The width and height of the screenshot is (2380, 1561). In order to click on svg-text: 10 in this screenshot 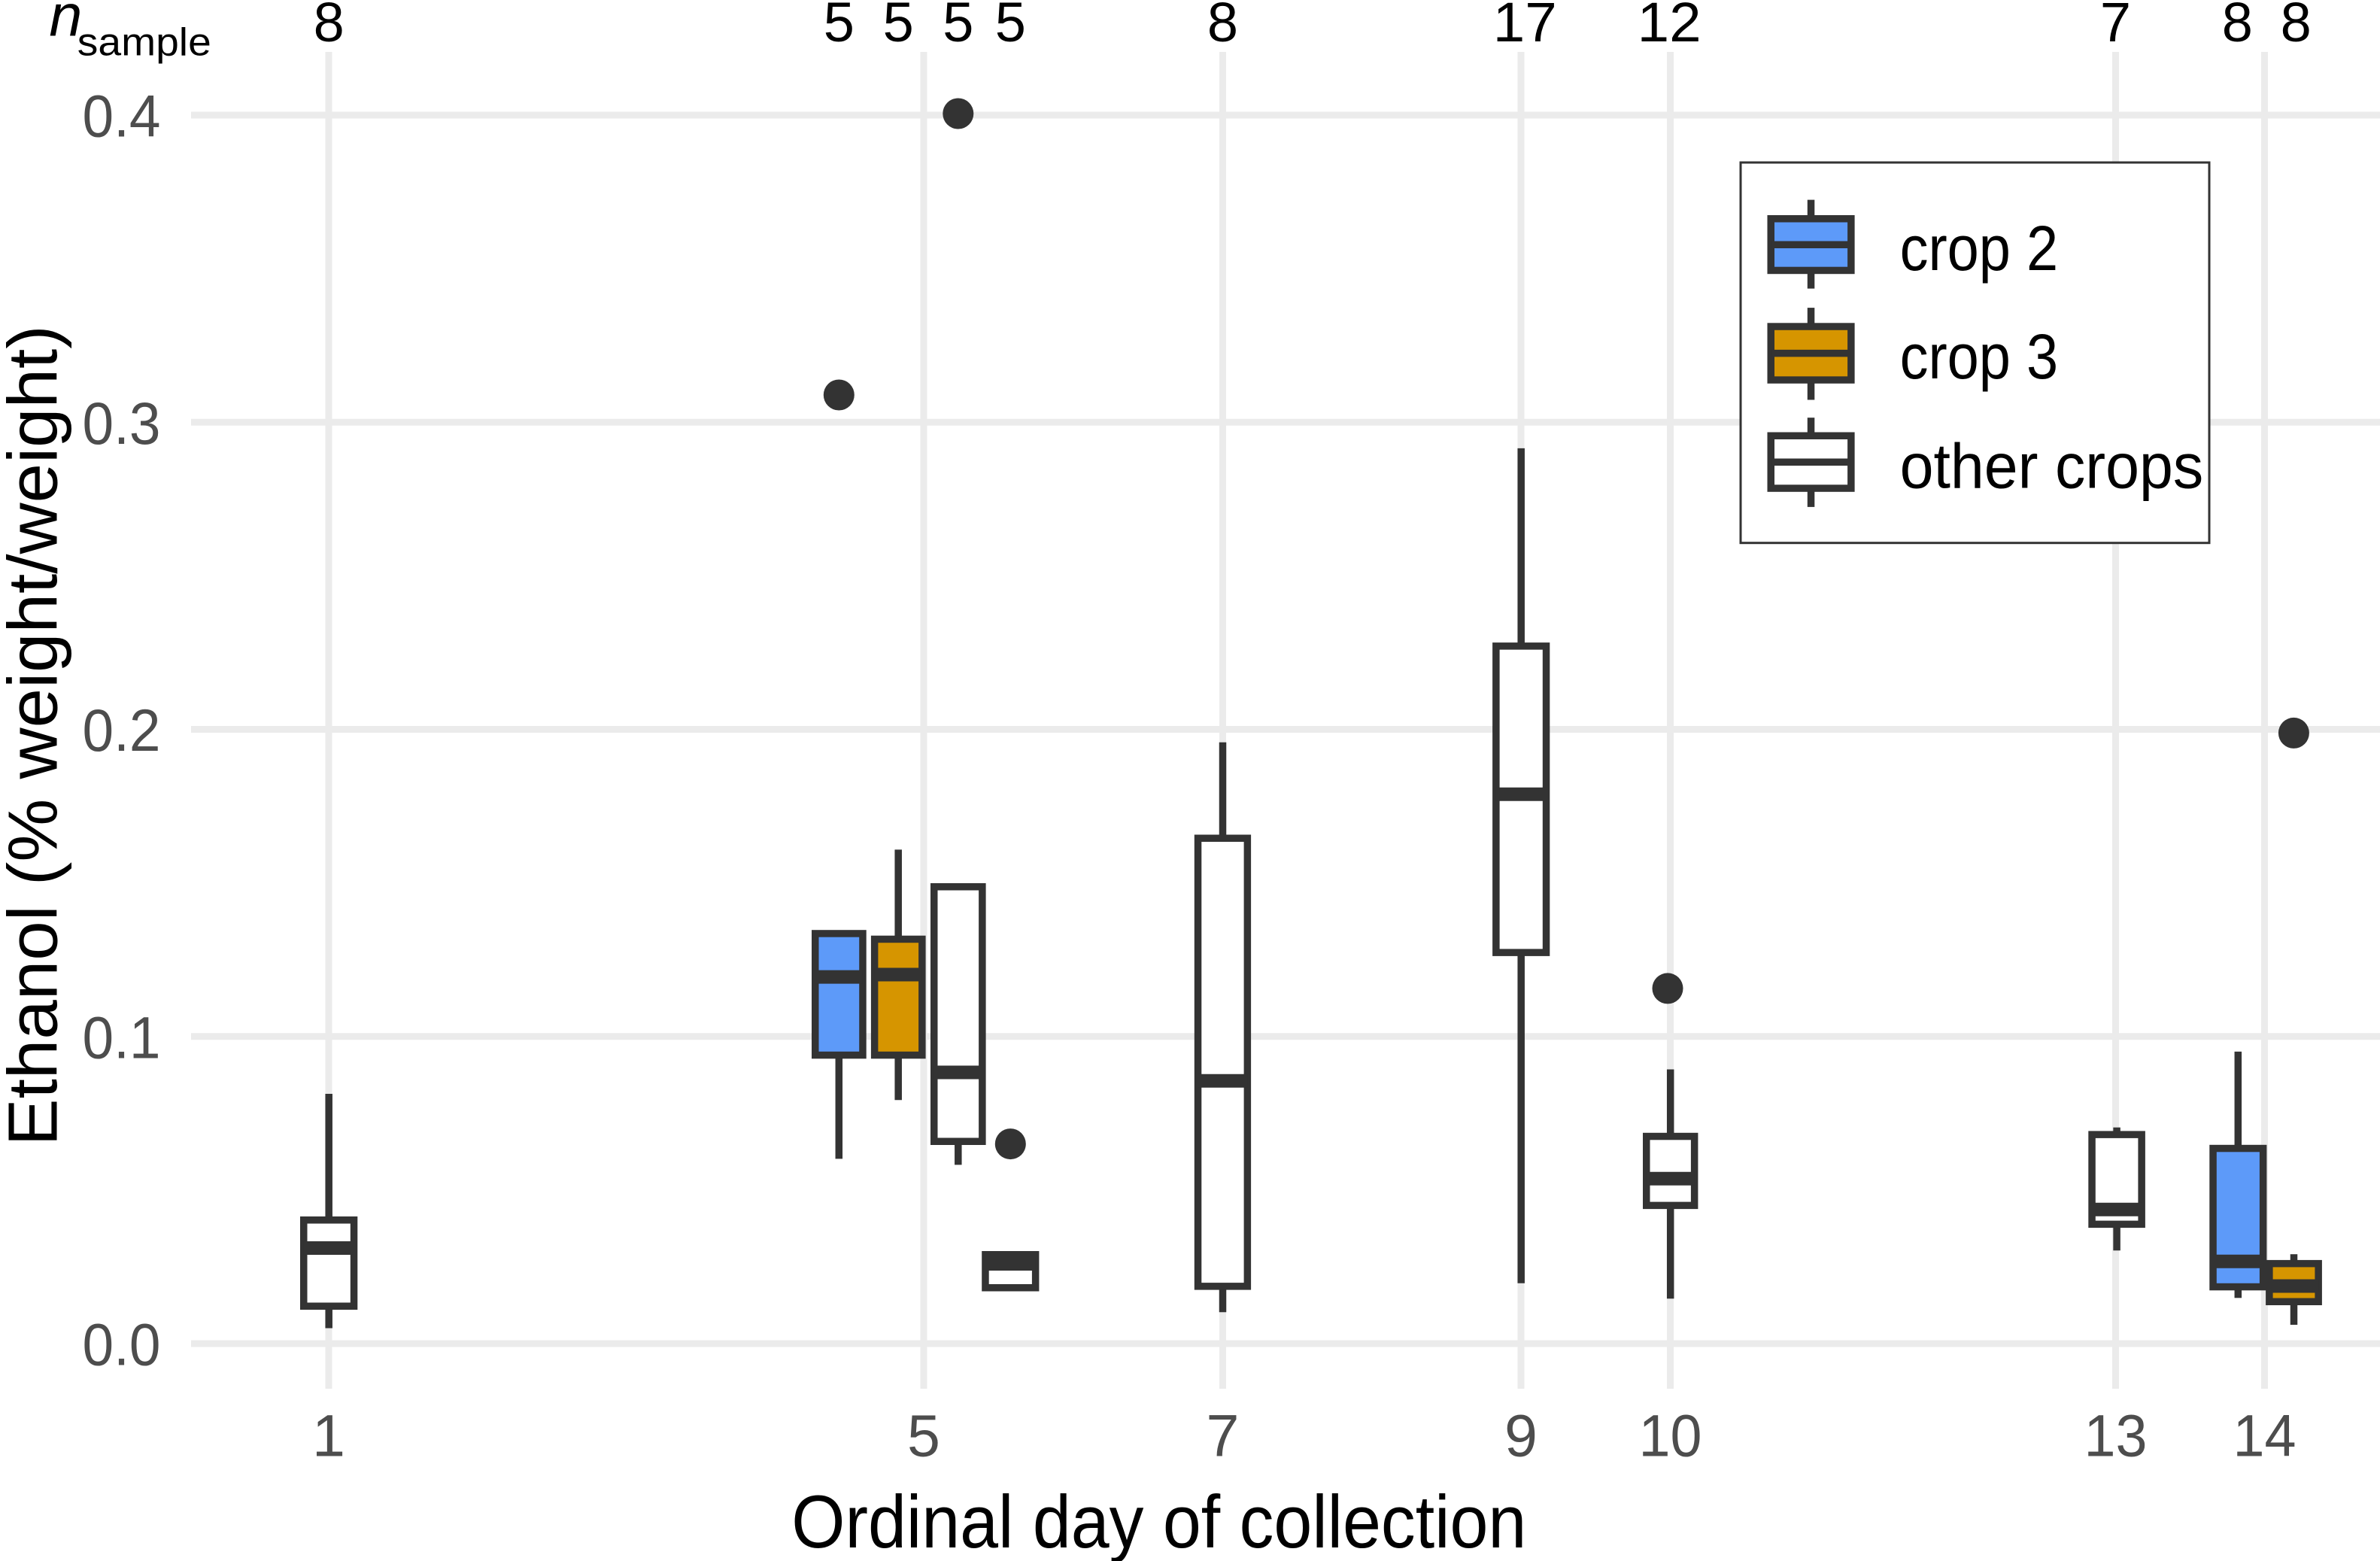, I will do `click(1670, 1435)`.